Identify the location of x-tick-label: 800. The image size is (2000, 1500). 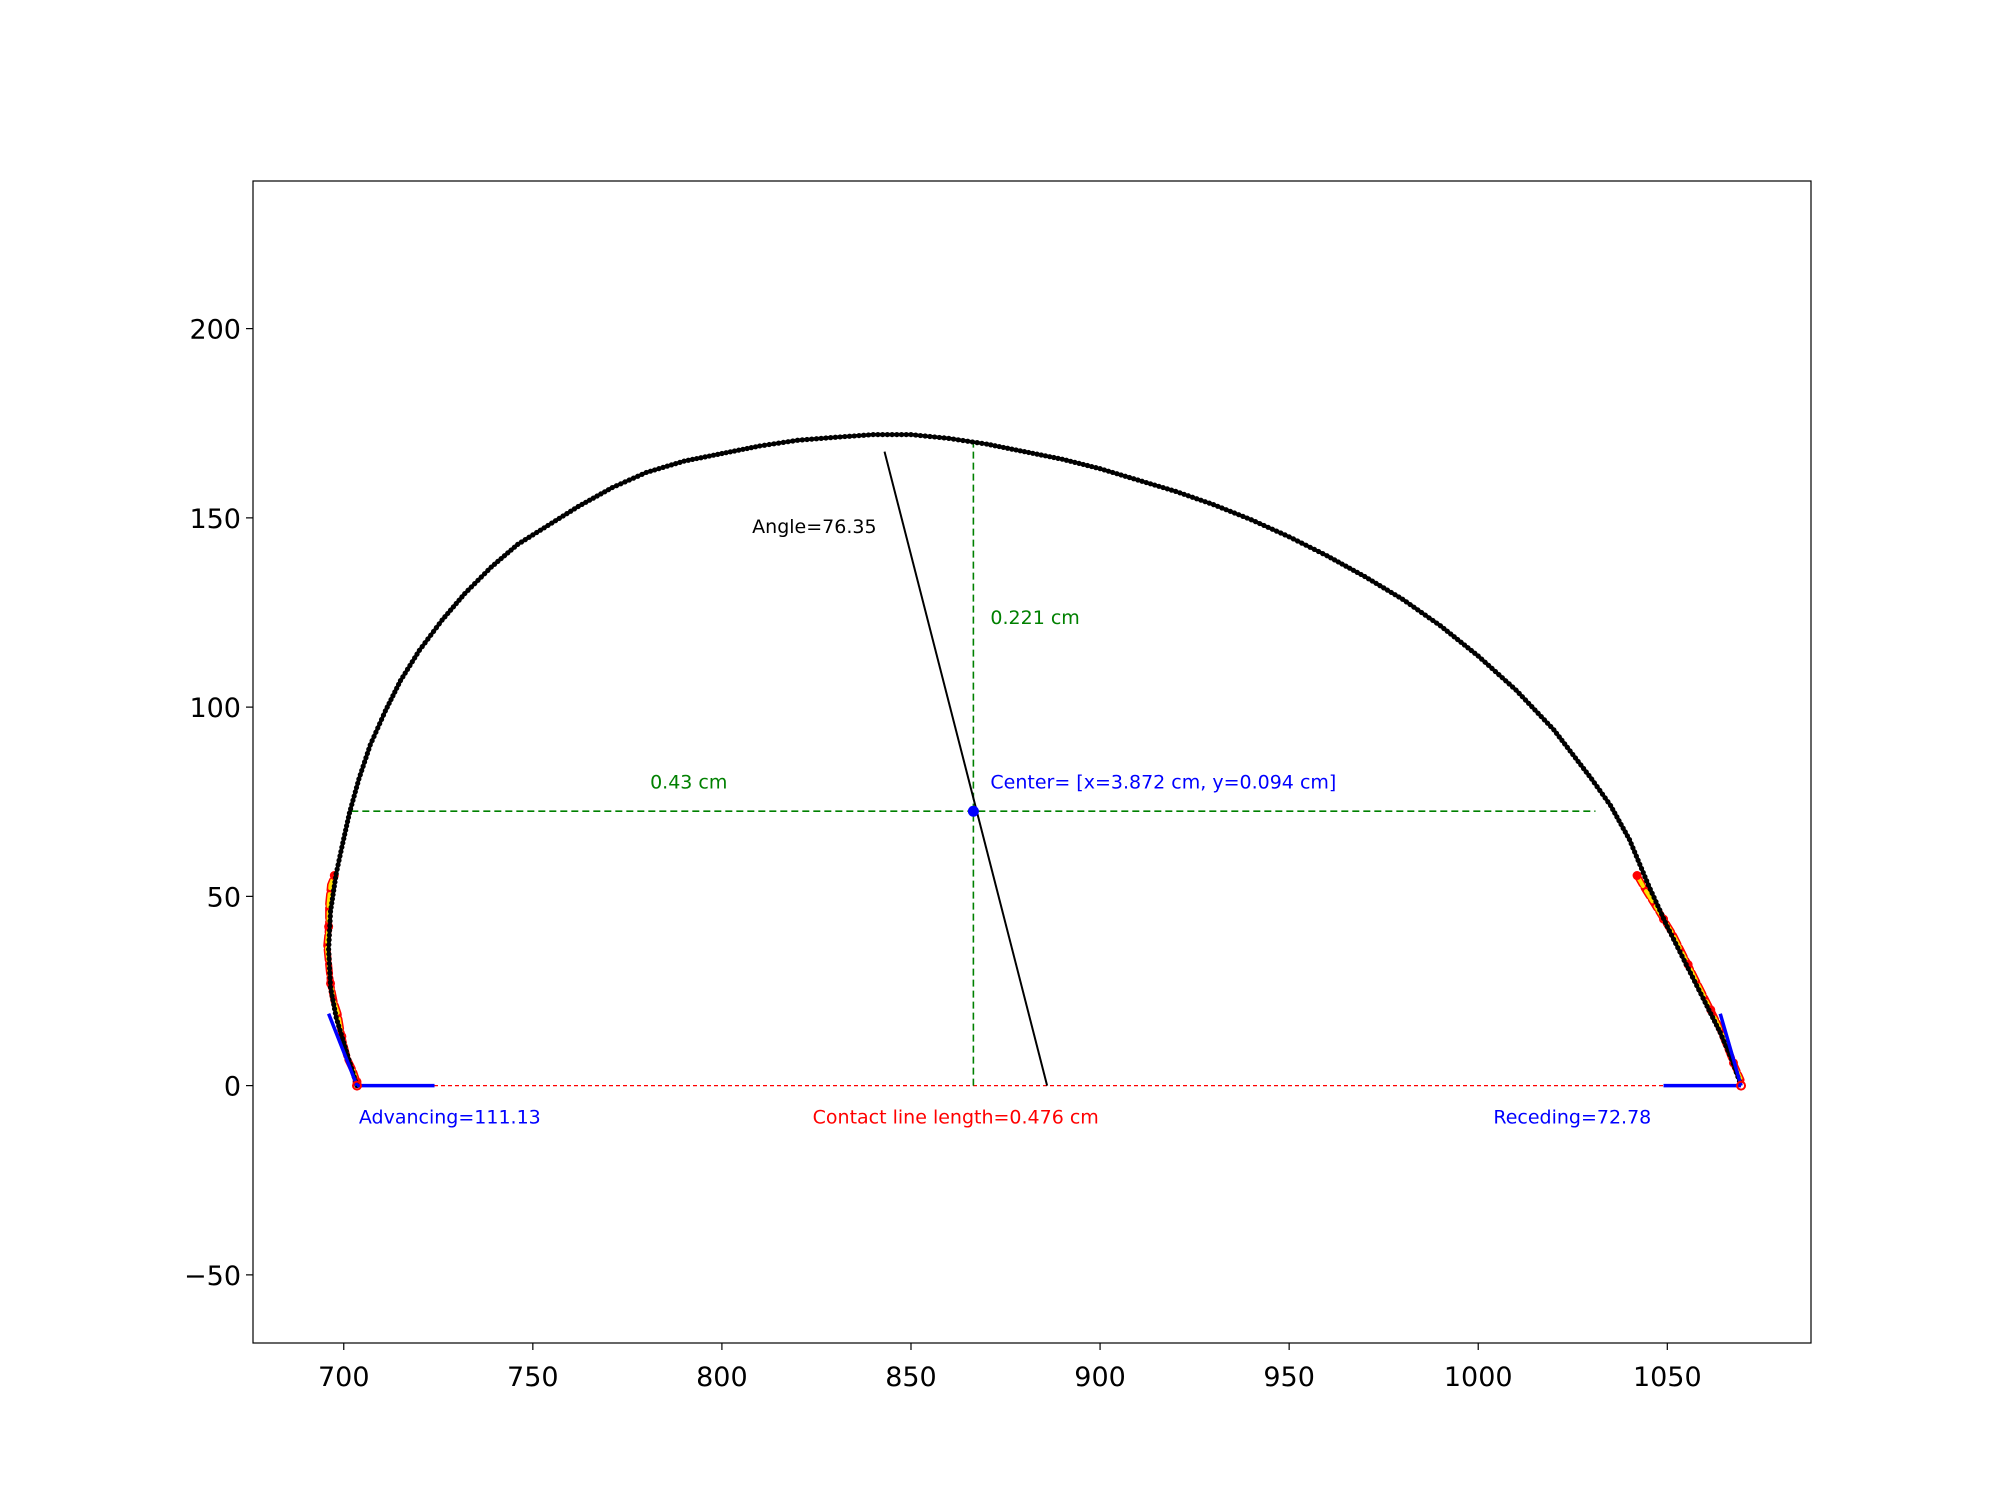
(722, 1377).